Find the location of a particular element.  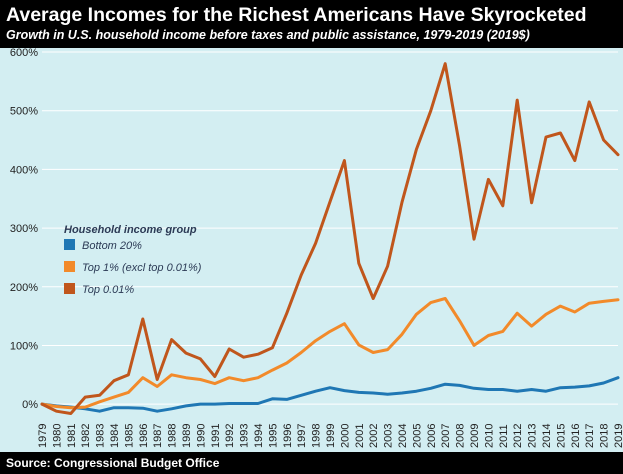

x-tick-label: 2008 is located at coordinates (461, 436).